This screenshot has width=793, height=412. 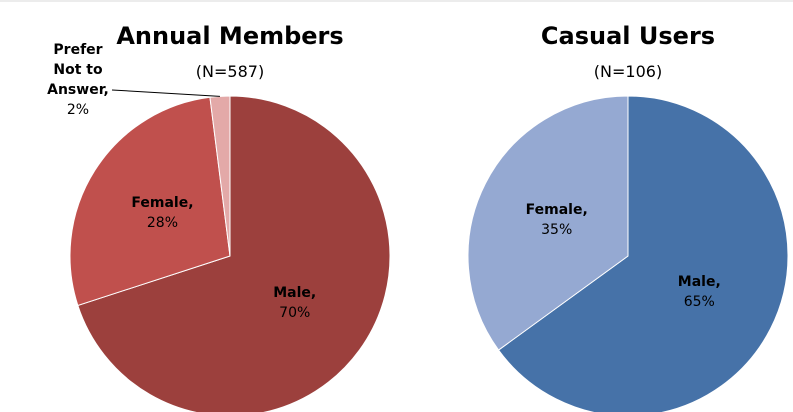 I want to click on data-label: Male, 65%, so click(x=699, y=292).